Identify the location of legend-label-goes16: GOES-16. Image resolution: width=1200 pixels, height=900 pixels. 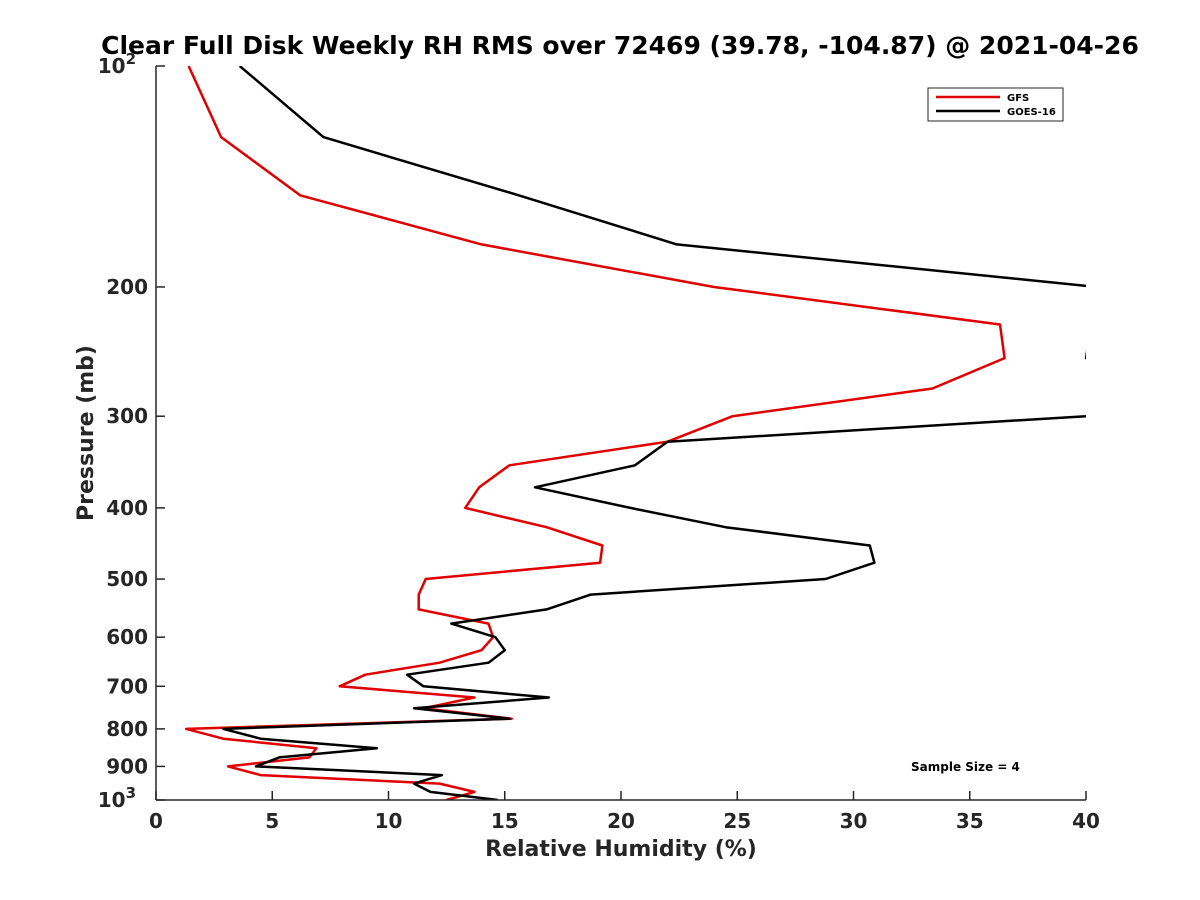
(1031, 112).